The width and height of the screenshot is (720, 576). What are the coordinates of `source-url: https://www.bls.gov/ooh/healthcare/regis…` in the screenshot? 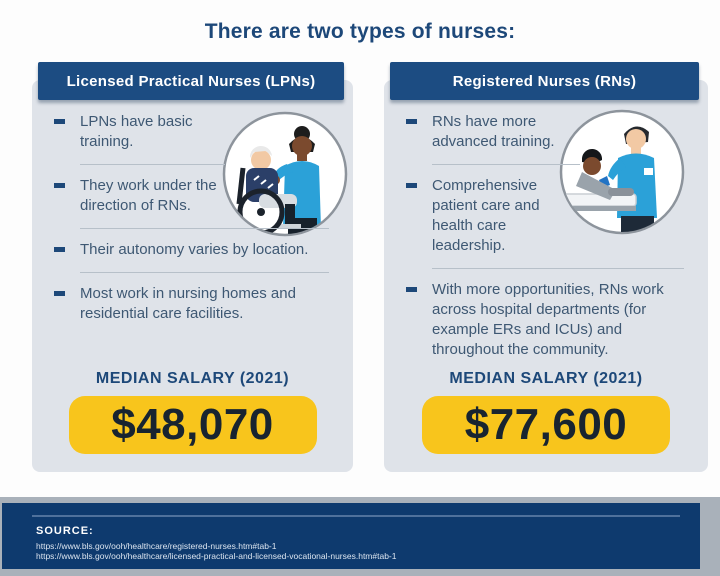 It's located at (156, 546).